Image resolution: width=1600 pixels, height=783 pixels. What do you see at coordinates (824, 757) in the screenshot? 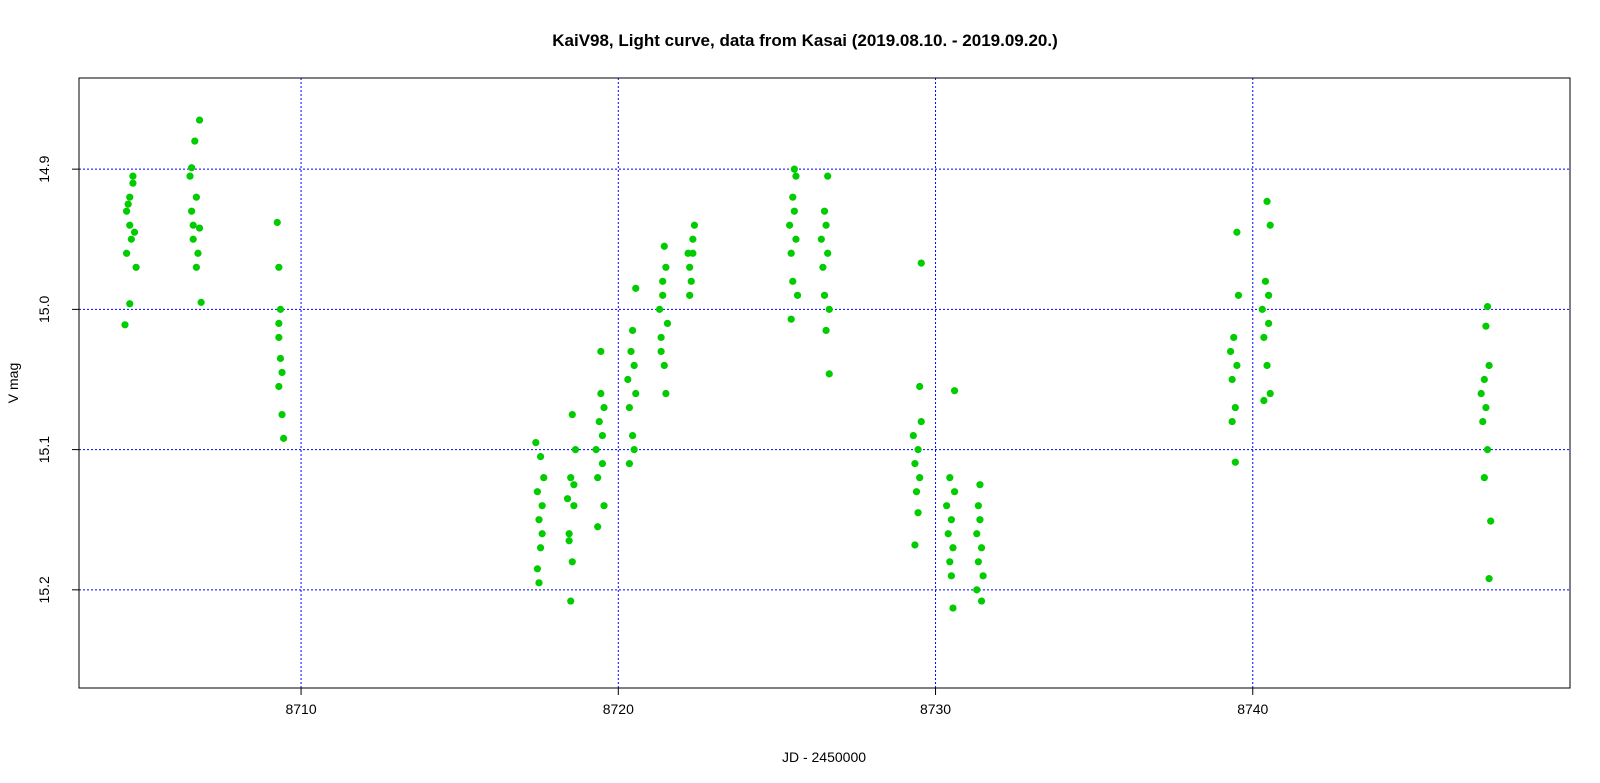
I see `x-axis-label: JD - 2450000` at bounding box center [824, 757].